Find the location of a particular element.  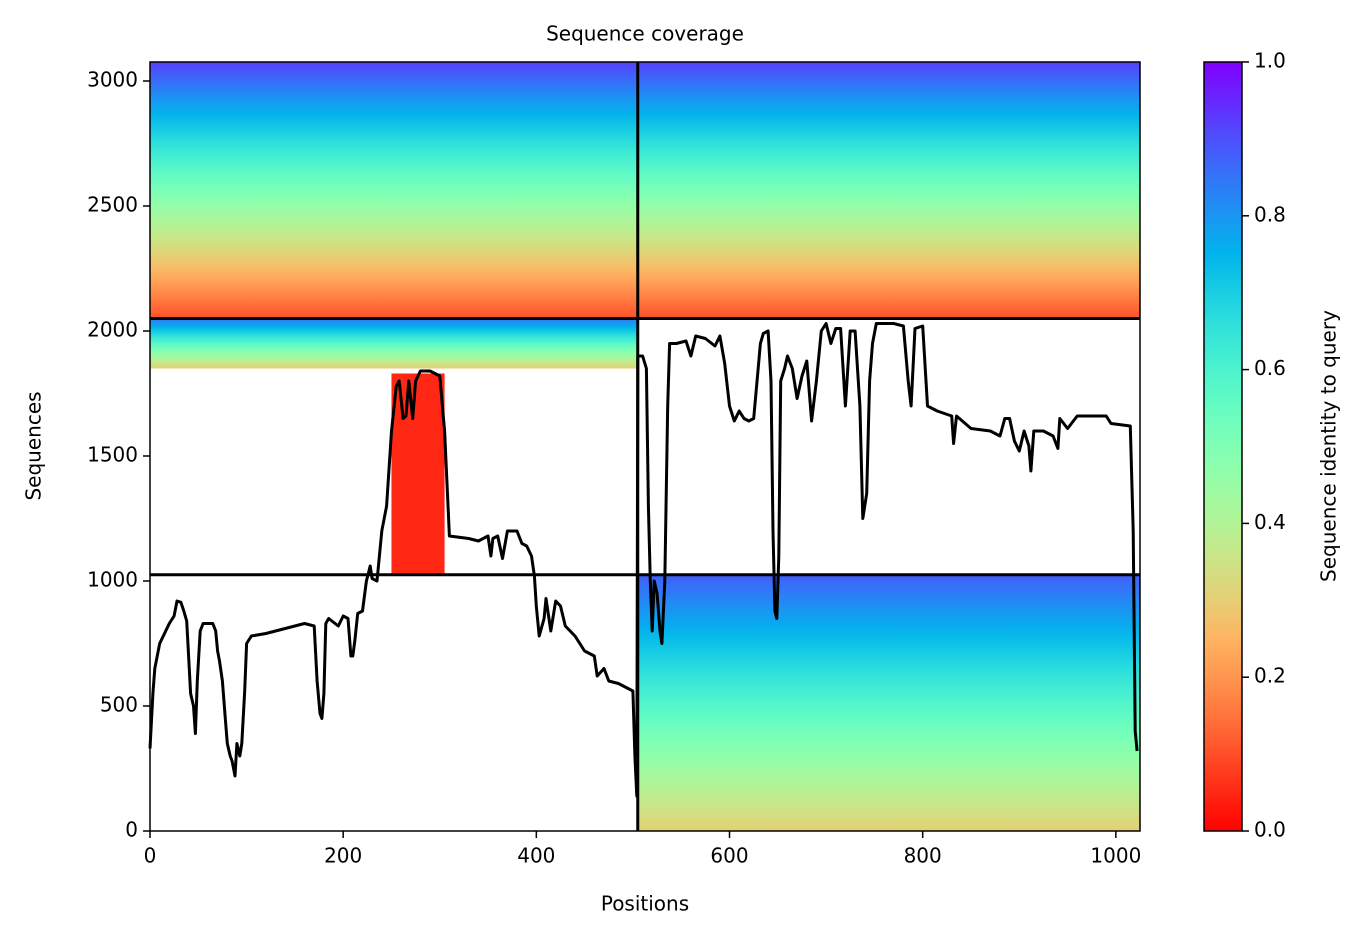

y-tick-label: 2500 is located at coordinates (112, 205).